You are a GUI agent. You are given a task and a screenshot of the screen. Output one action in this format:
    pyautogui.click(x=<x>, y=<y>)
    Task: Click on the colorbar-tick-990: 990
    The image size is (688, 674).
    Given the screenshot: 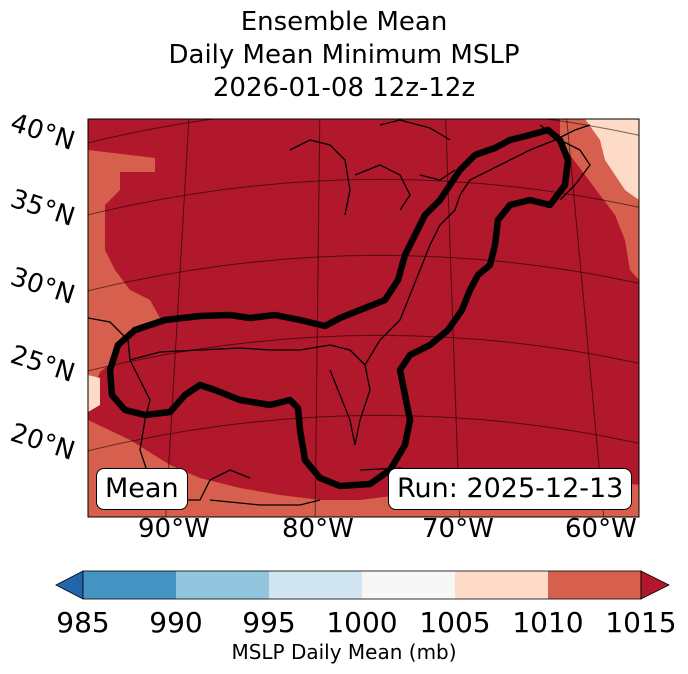 What is the action you would take?
    pyautogui.click(x=176, y=622)
    